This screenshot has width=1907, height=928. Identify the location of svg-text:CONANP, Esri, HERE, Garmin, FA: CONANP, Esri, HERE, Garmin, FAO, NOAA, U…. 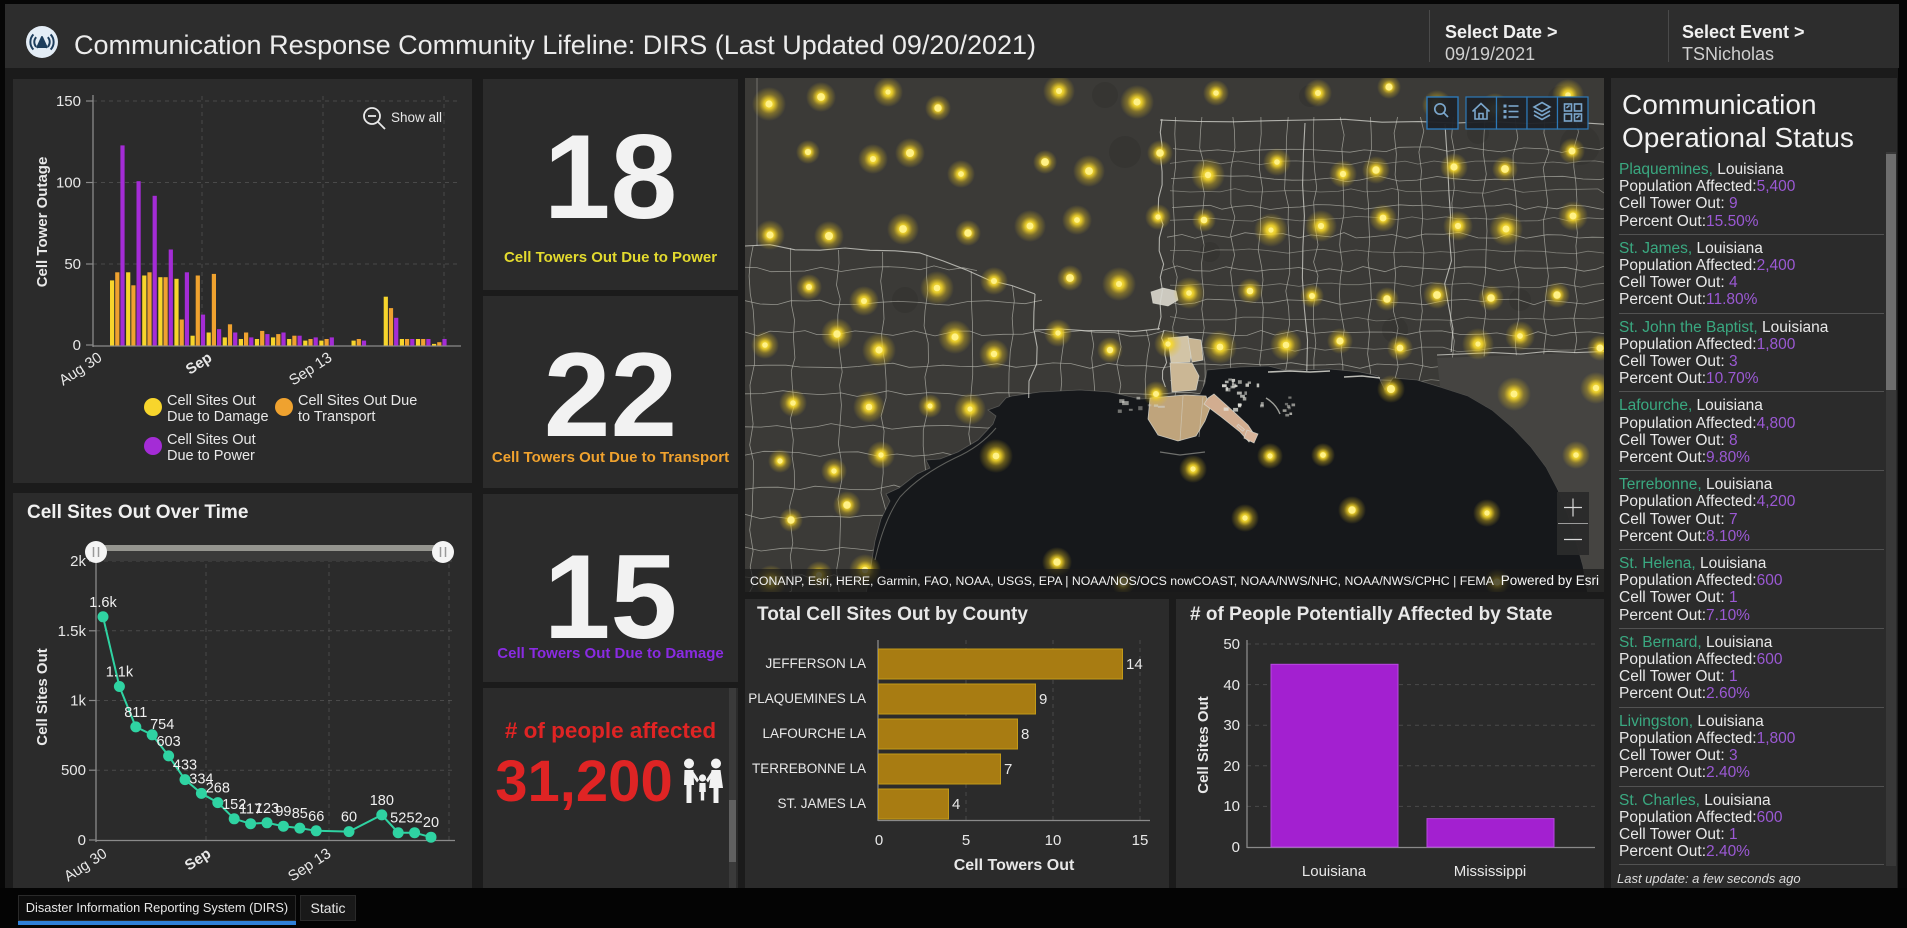
(1122, 581).